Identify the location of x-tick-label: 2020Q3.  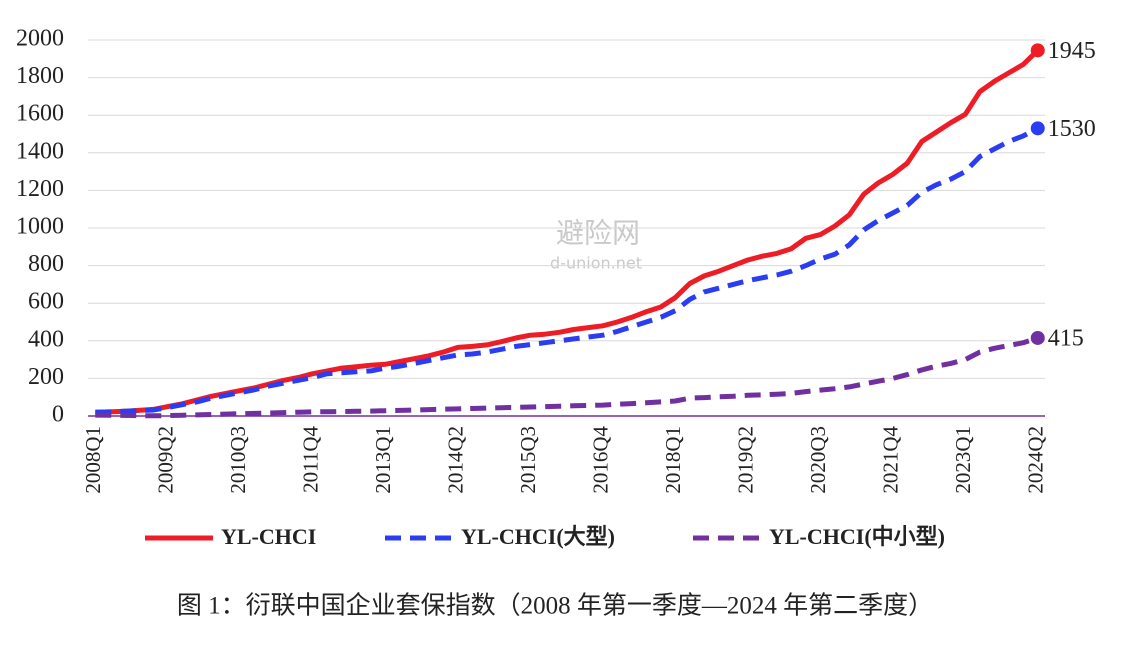
(818, 460).